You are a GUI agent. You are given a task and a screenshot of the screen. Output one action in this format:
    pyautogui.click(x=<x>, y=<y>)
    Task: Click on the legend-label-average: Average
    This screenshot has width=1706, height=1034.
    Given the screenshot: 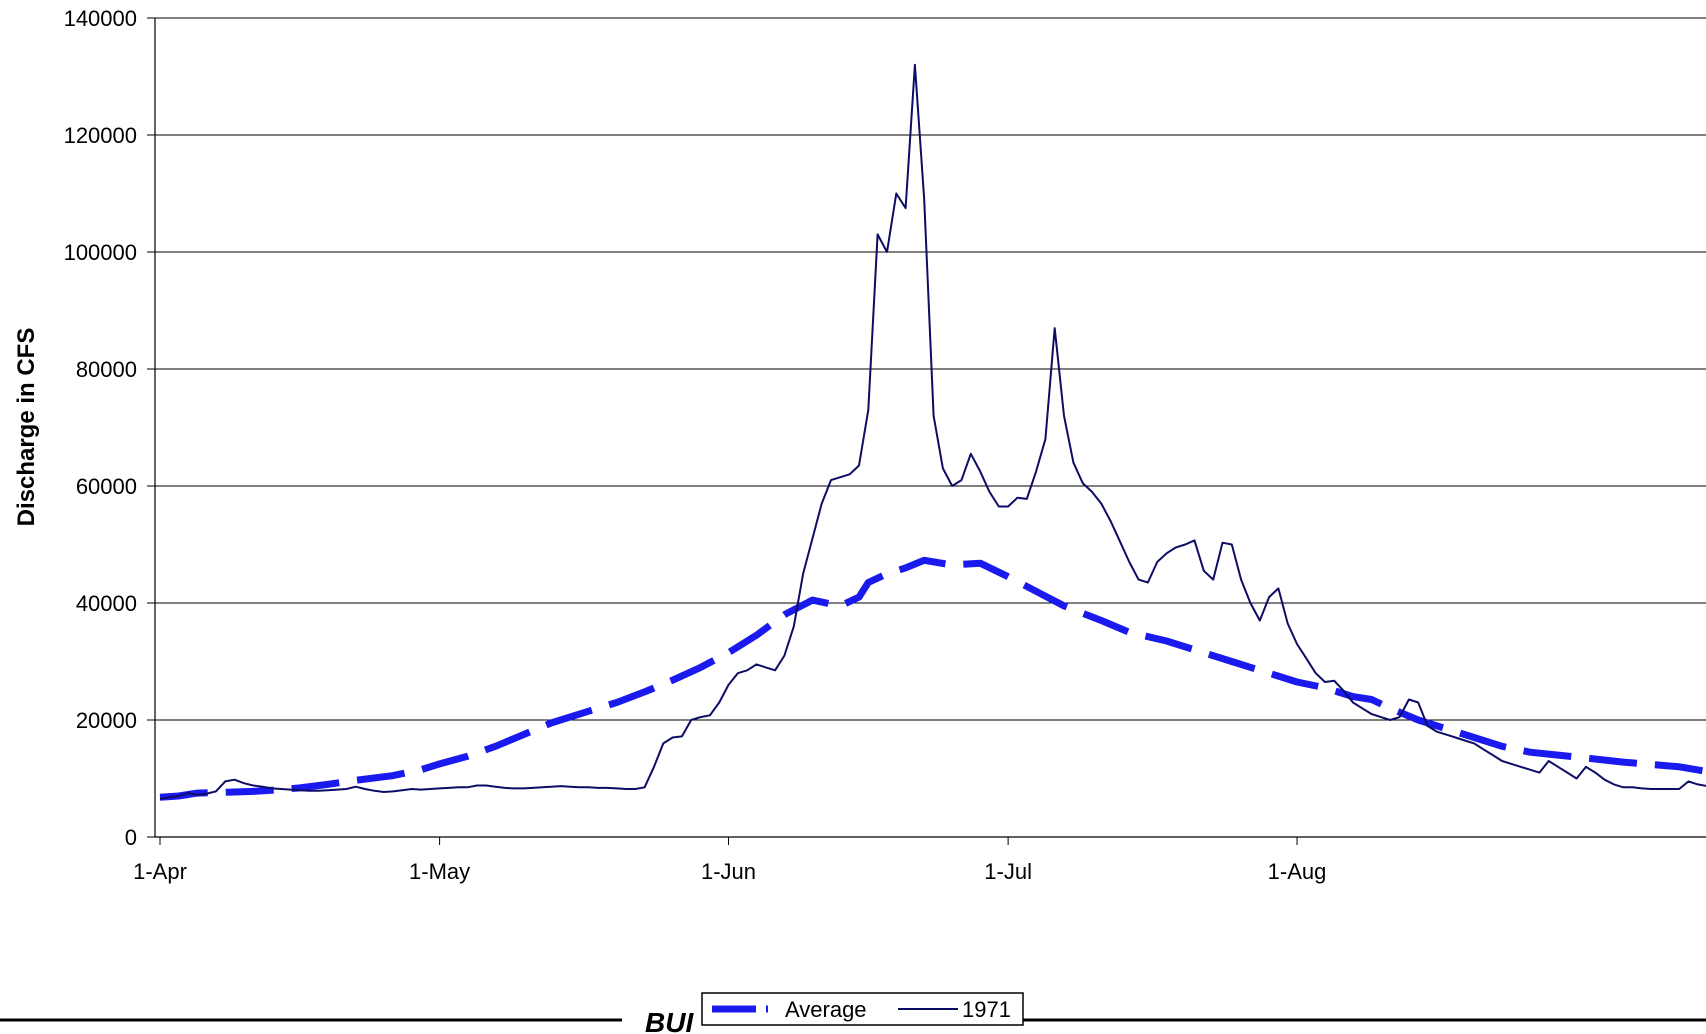 What is the action you would take?
    pyautogui.click(x=826, y=1009)
    